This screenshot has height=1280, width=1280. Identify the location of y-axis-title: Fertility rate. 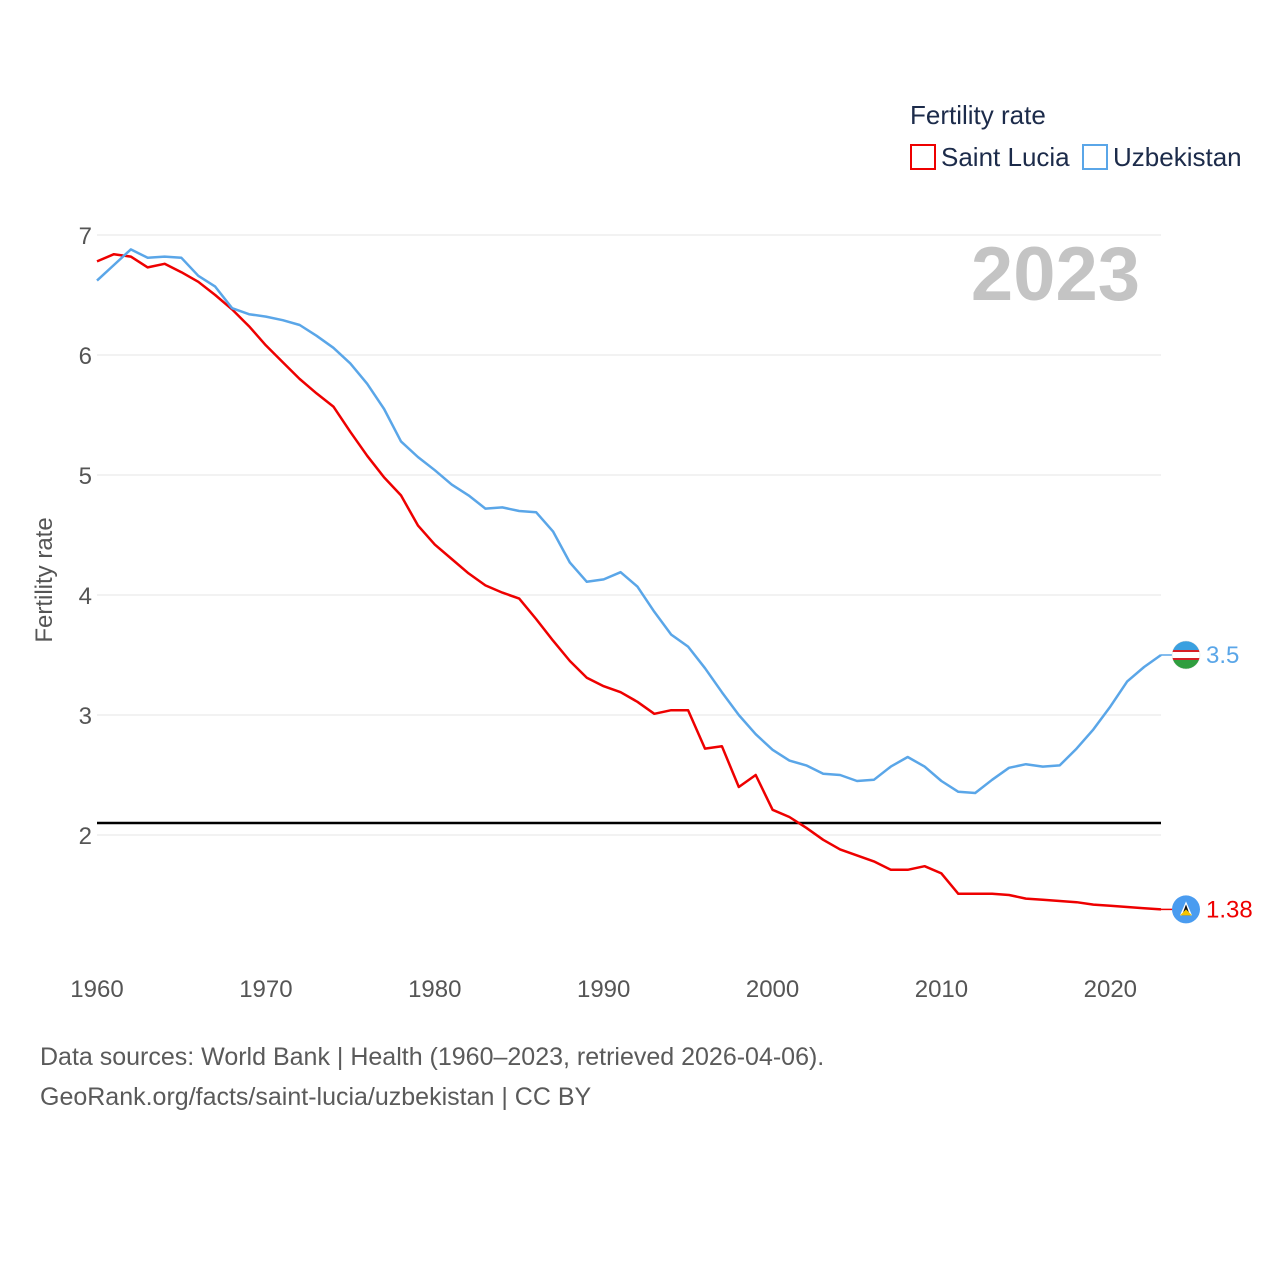
(44, 579).